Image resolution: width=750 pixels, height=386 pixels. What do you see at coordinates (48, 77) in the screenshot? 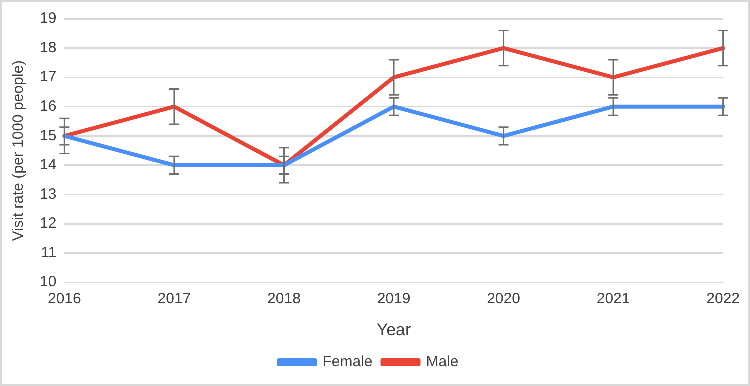
I see `y-tick-label: 17` at bounding box center [48, 77].